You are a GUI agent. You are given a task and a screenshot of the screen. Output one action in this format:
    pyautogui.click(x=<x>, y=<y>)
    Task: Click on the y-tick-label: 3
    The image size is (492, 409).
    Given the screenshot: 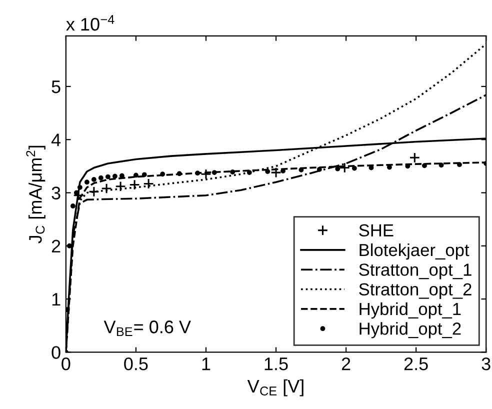 What is the action you would take?
    pyautogui.click(x=56, y=193)
    